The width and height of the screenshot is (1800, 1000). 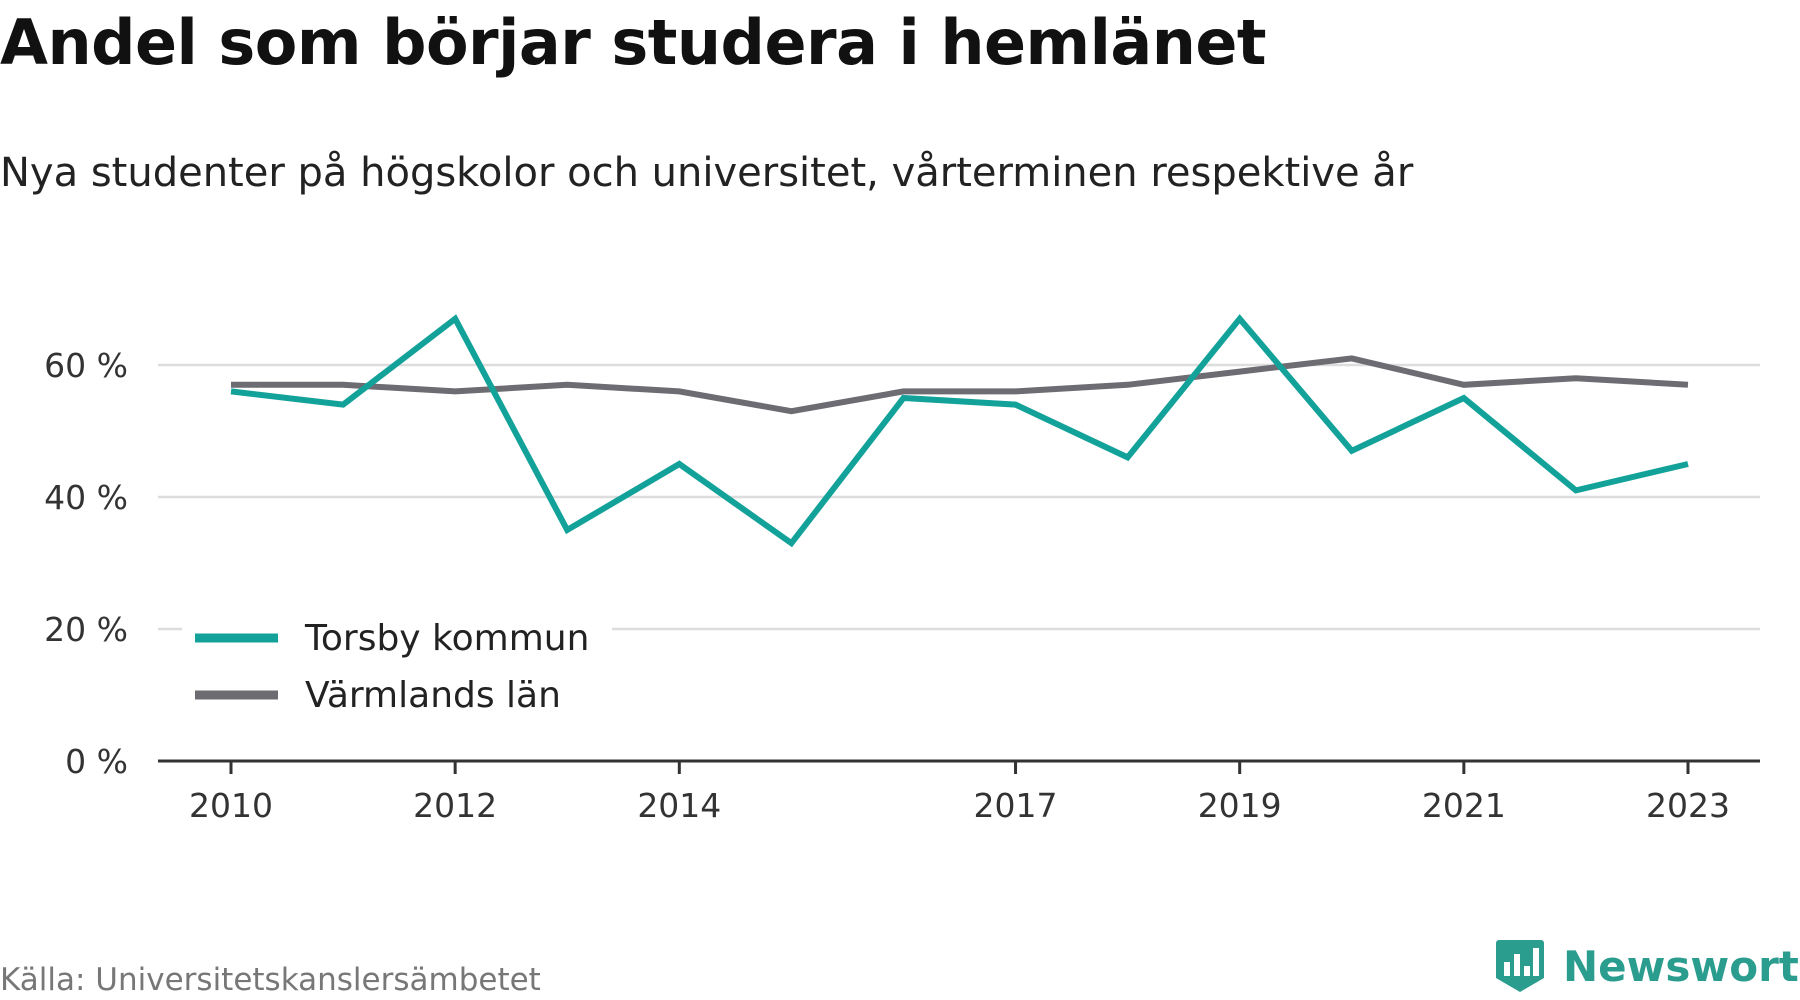 What do you see at coordinates (455, 805) in the screenshot?
I see `x-tick-label: 2012` at bounding box center [455, 805].